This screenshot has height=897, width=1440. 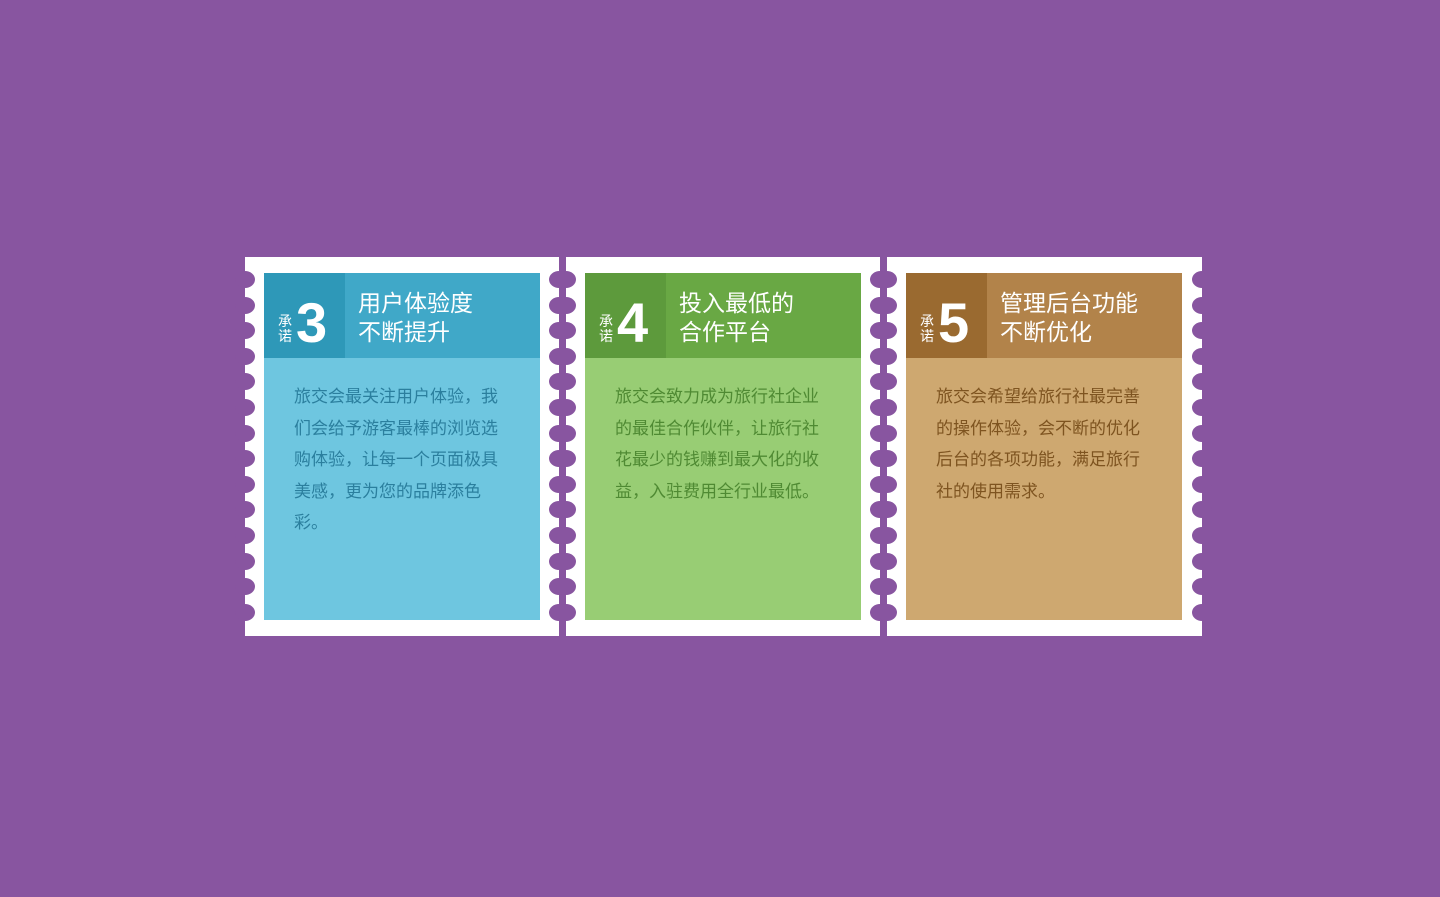 I want to click on card-header: 承诺 3 用户体验度 不断提升, so click(x=402, y=315).